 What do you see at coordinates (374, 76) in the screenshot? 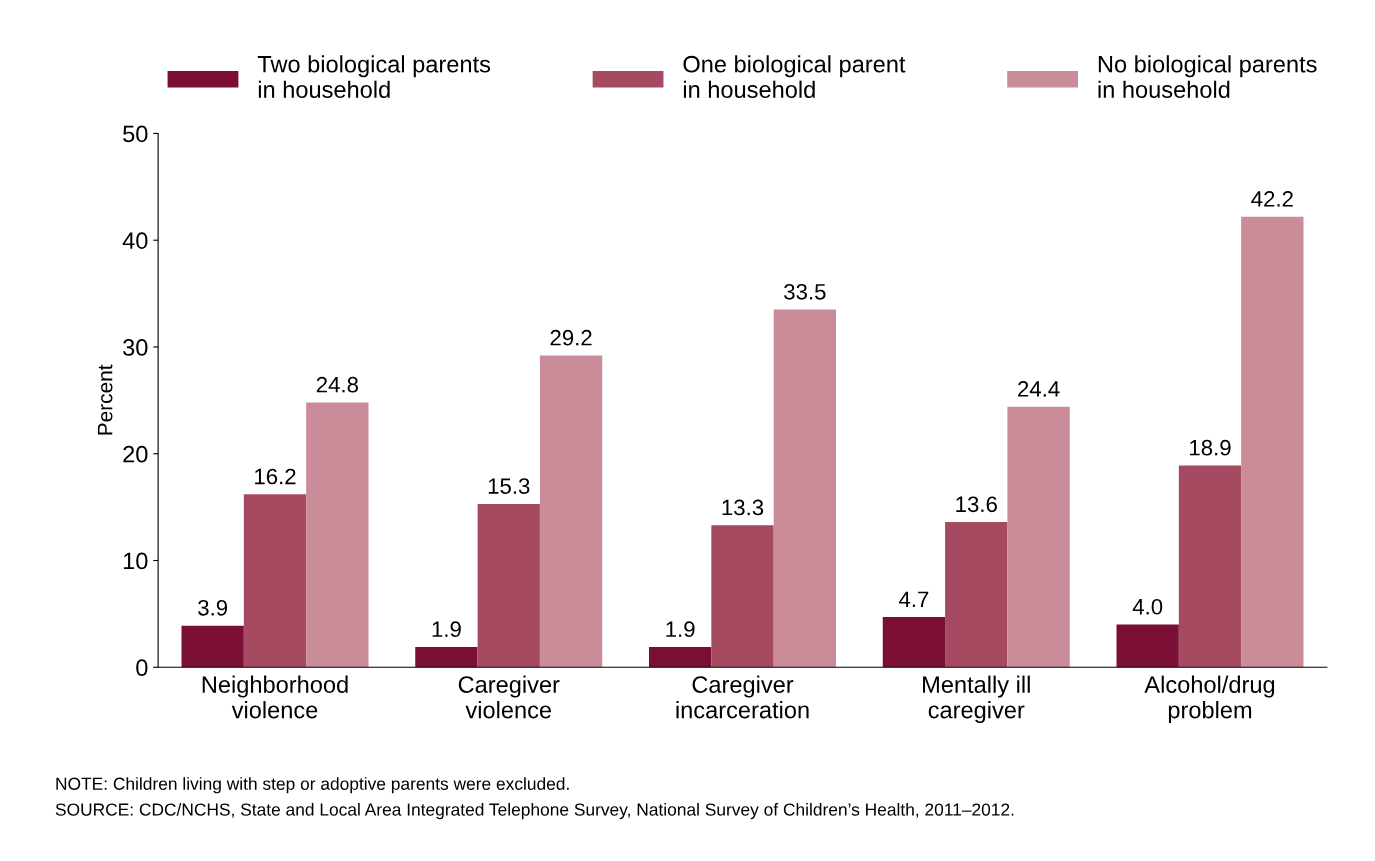
I see `legend-label: Two biological parents in household` at bounding box center [374, 76].